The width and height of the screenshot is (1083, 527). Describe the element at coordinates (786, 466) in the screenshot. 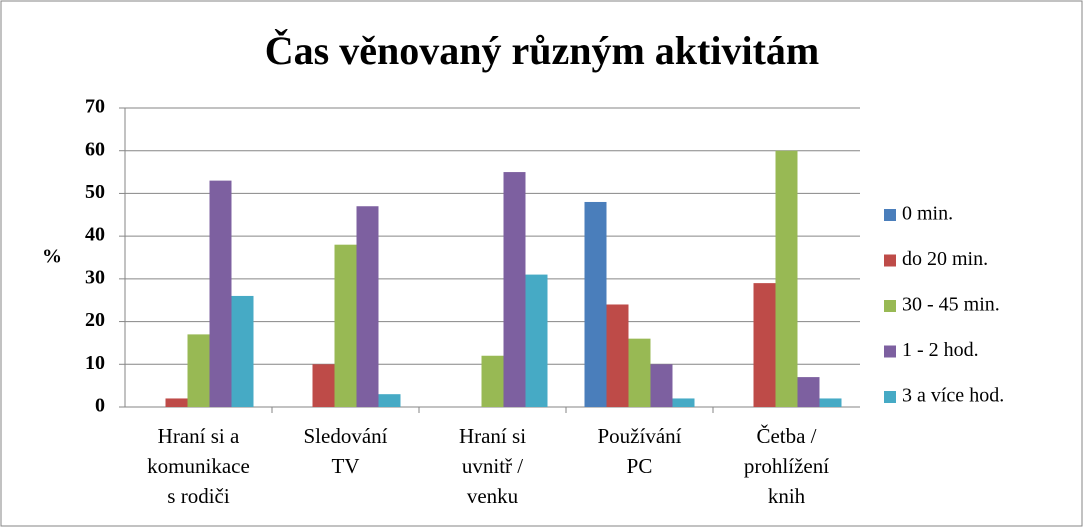

I see `x-tick-label: Četba / prohlížení knih` at that location.